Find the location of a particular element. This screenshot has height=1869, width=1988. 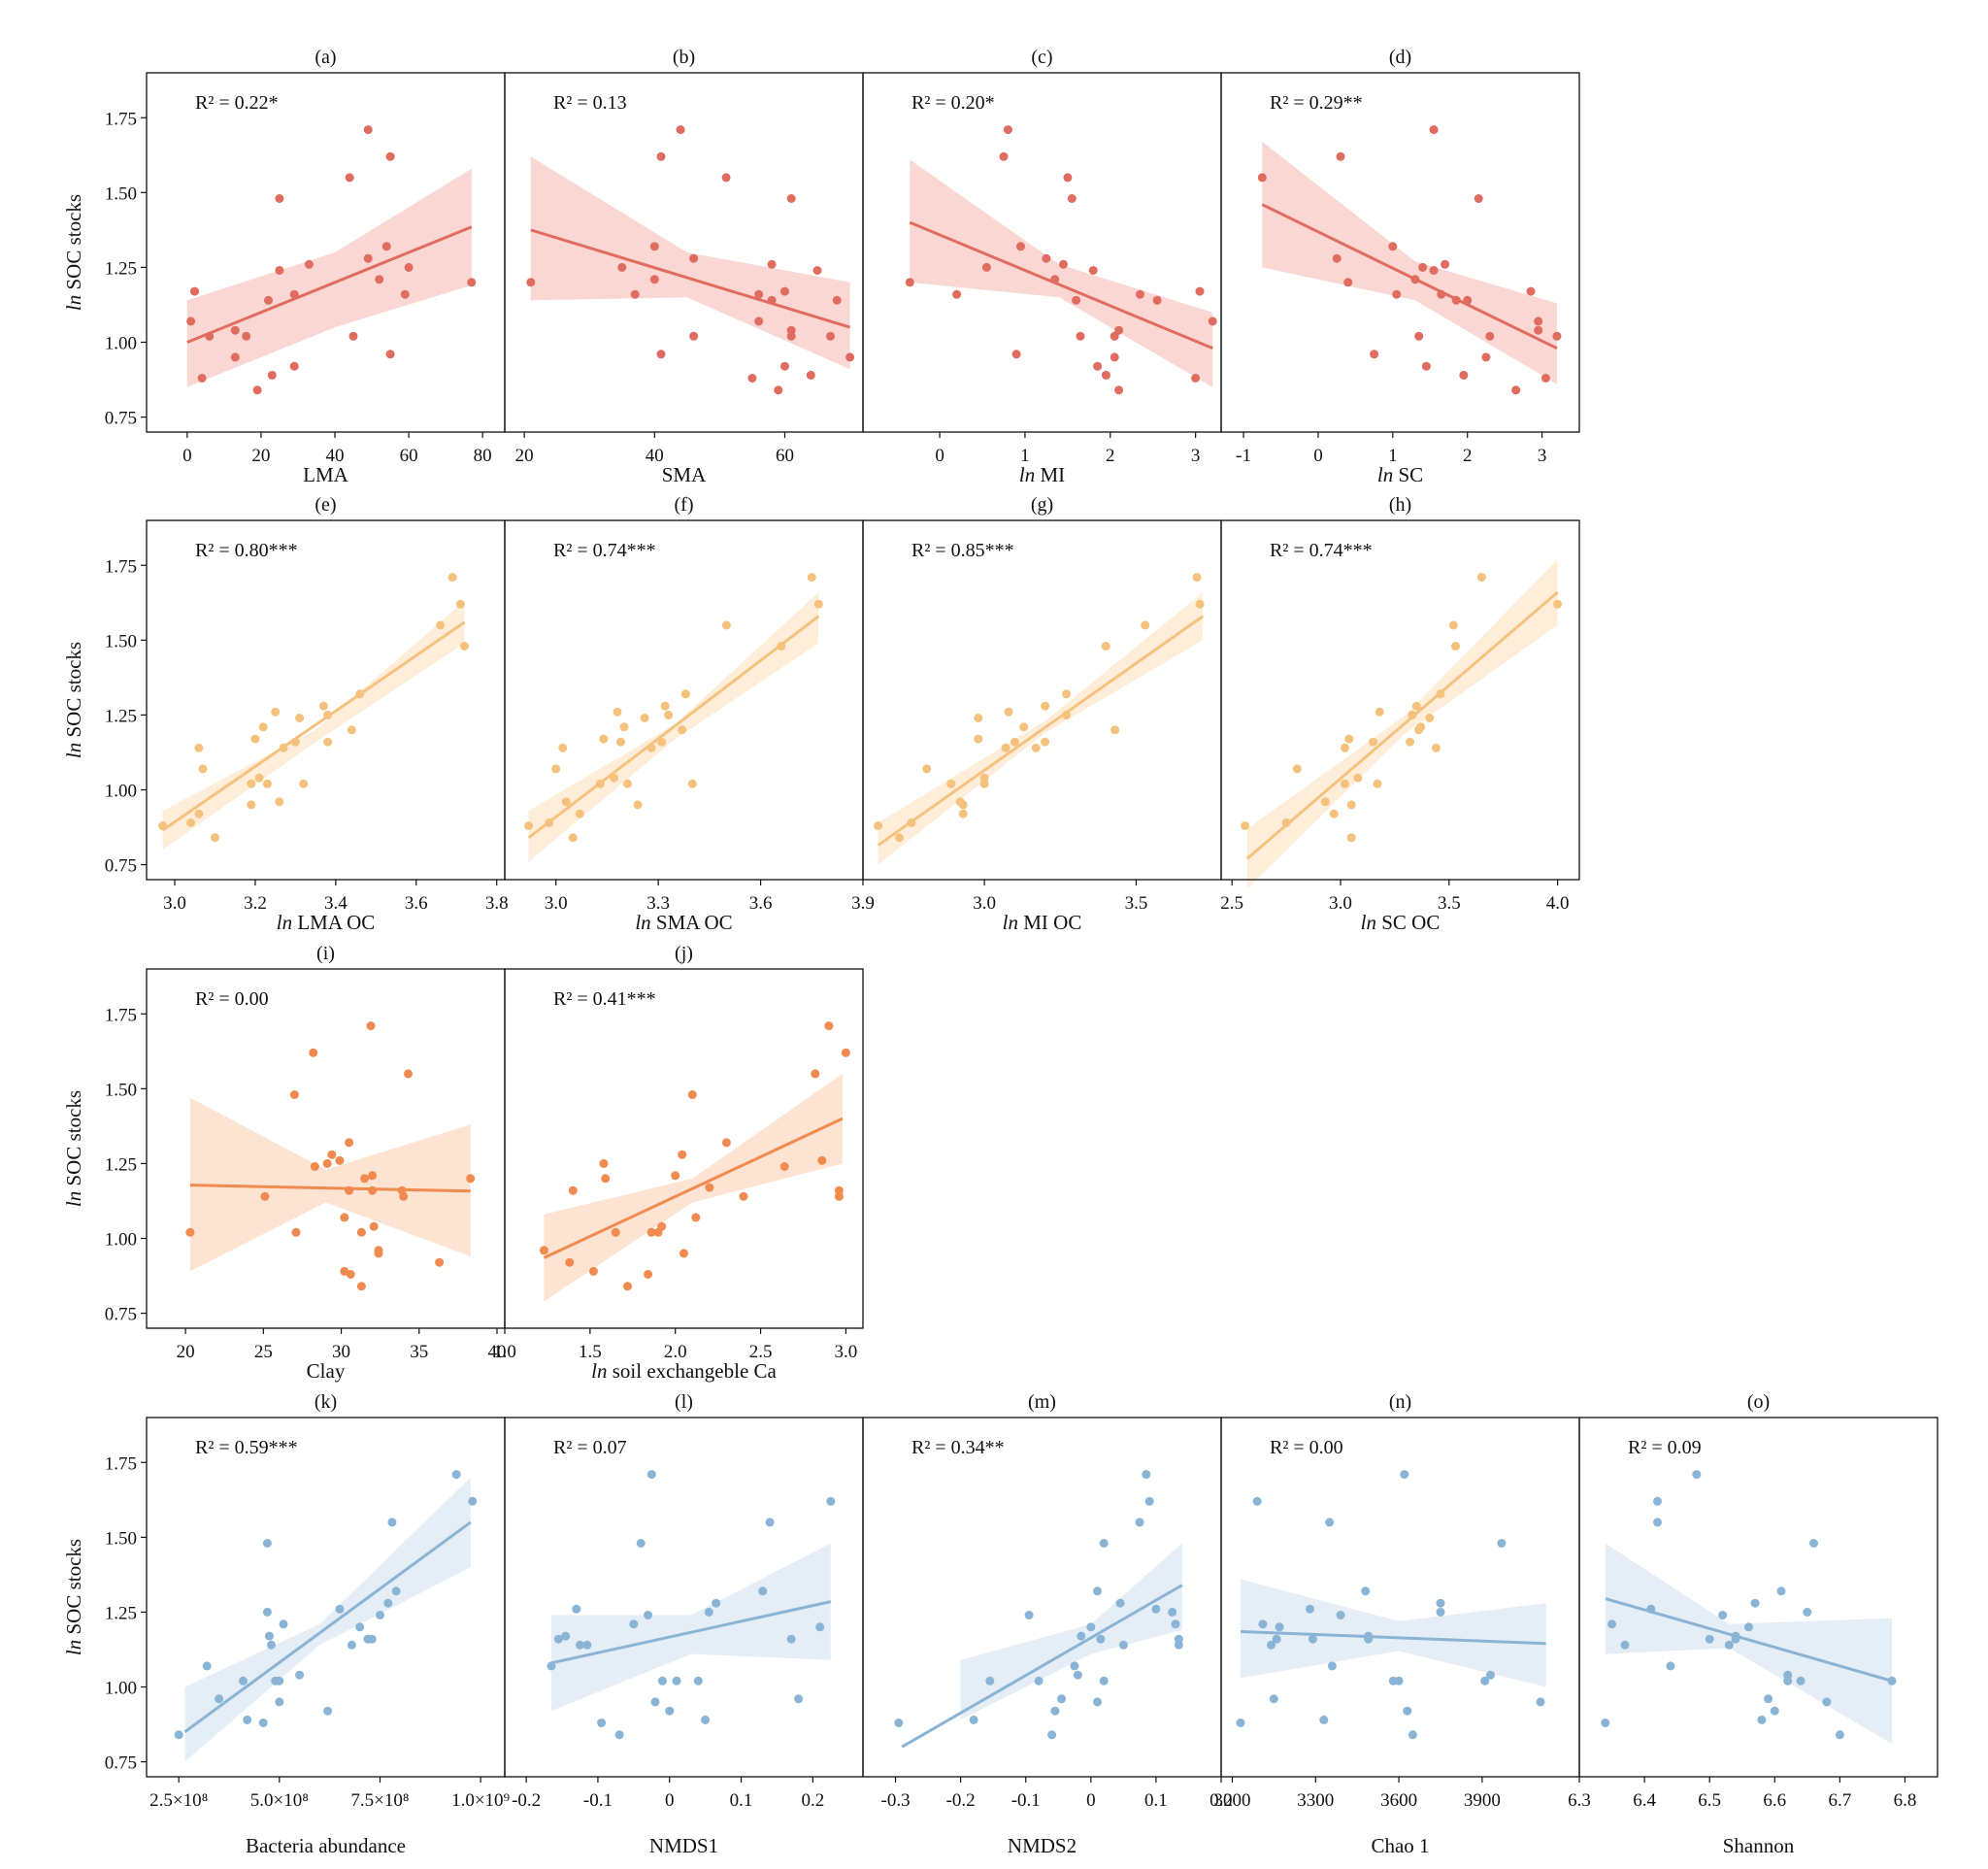

r2-annotation: R² = 0.59*** is located at coordinates (247, 1447).